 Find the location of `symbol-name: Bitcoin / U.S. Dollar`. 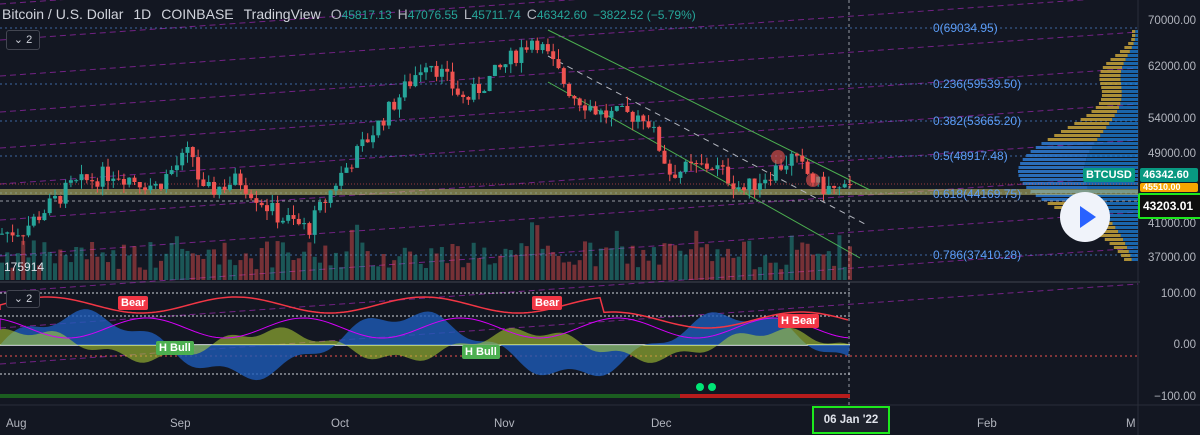

symbol-name: Bitcoin / U.S. Dollar is located at coordinates (63, 14).